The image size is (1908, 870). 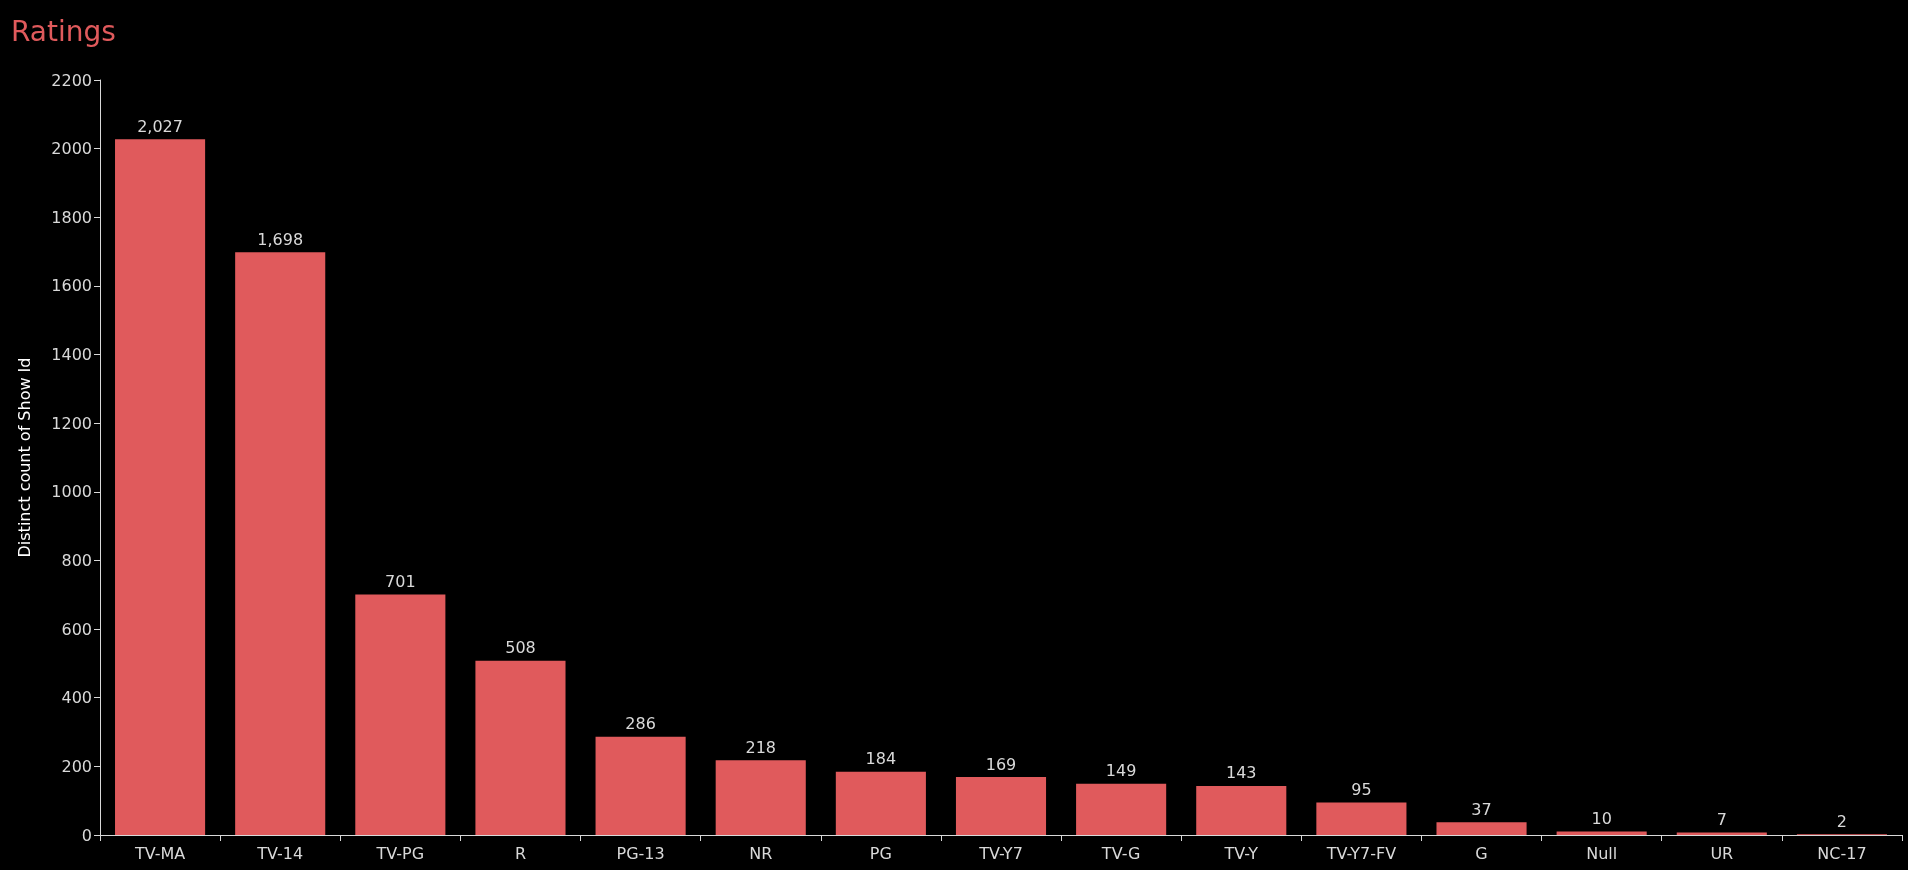 I want to click on data-label: 37, so click(x=1481, y=809).